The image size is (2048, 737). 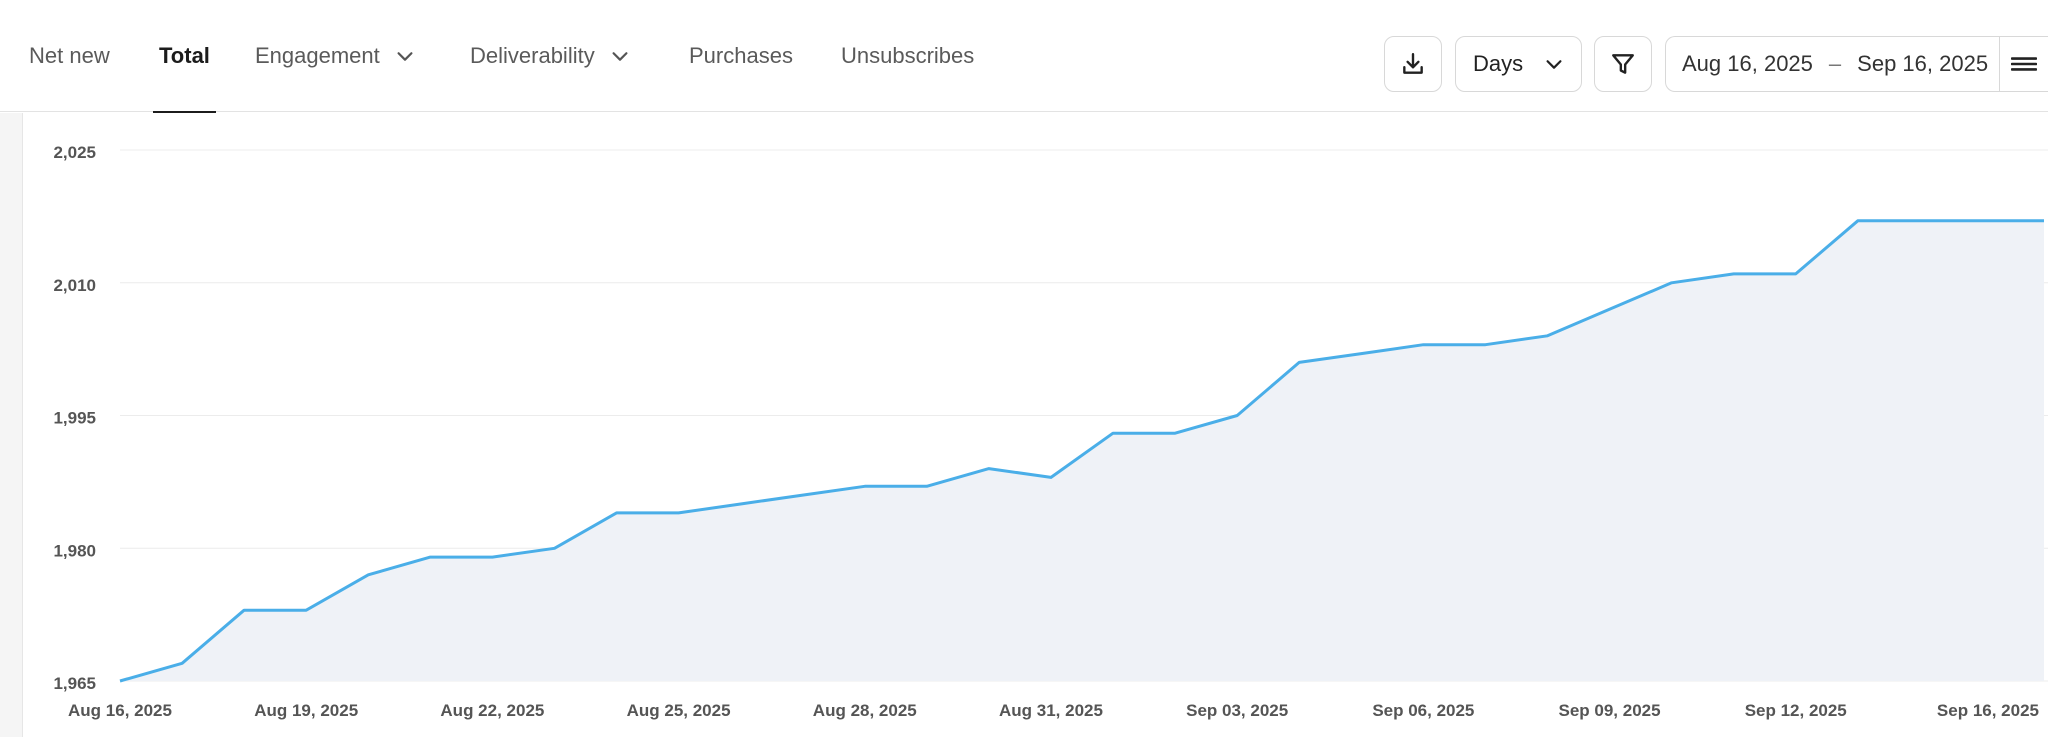 I want to click on tab-engagement: Engagement, so click(x=335, y=56).